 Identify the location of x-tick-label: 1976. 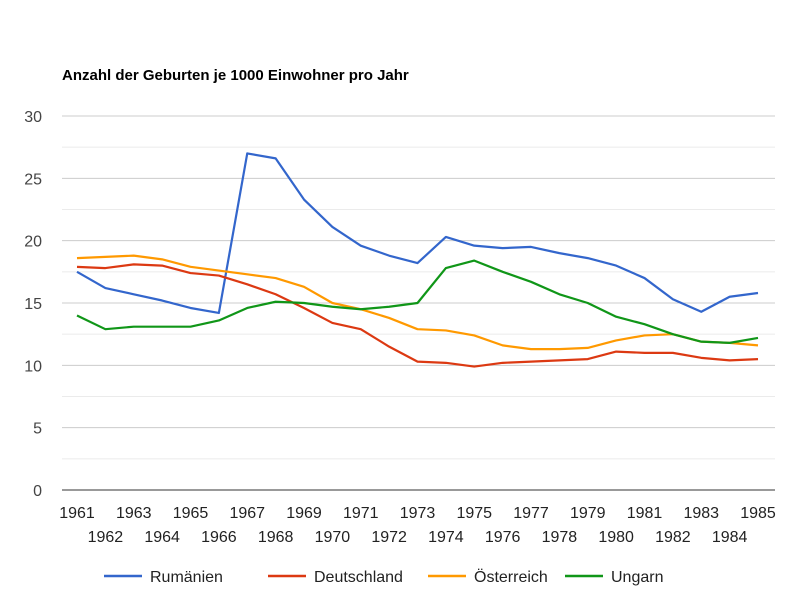
(503, 537).